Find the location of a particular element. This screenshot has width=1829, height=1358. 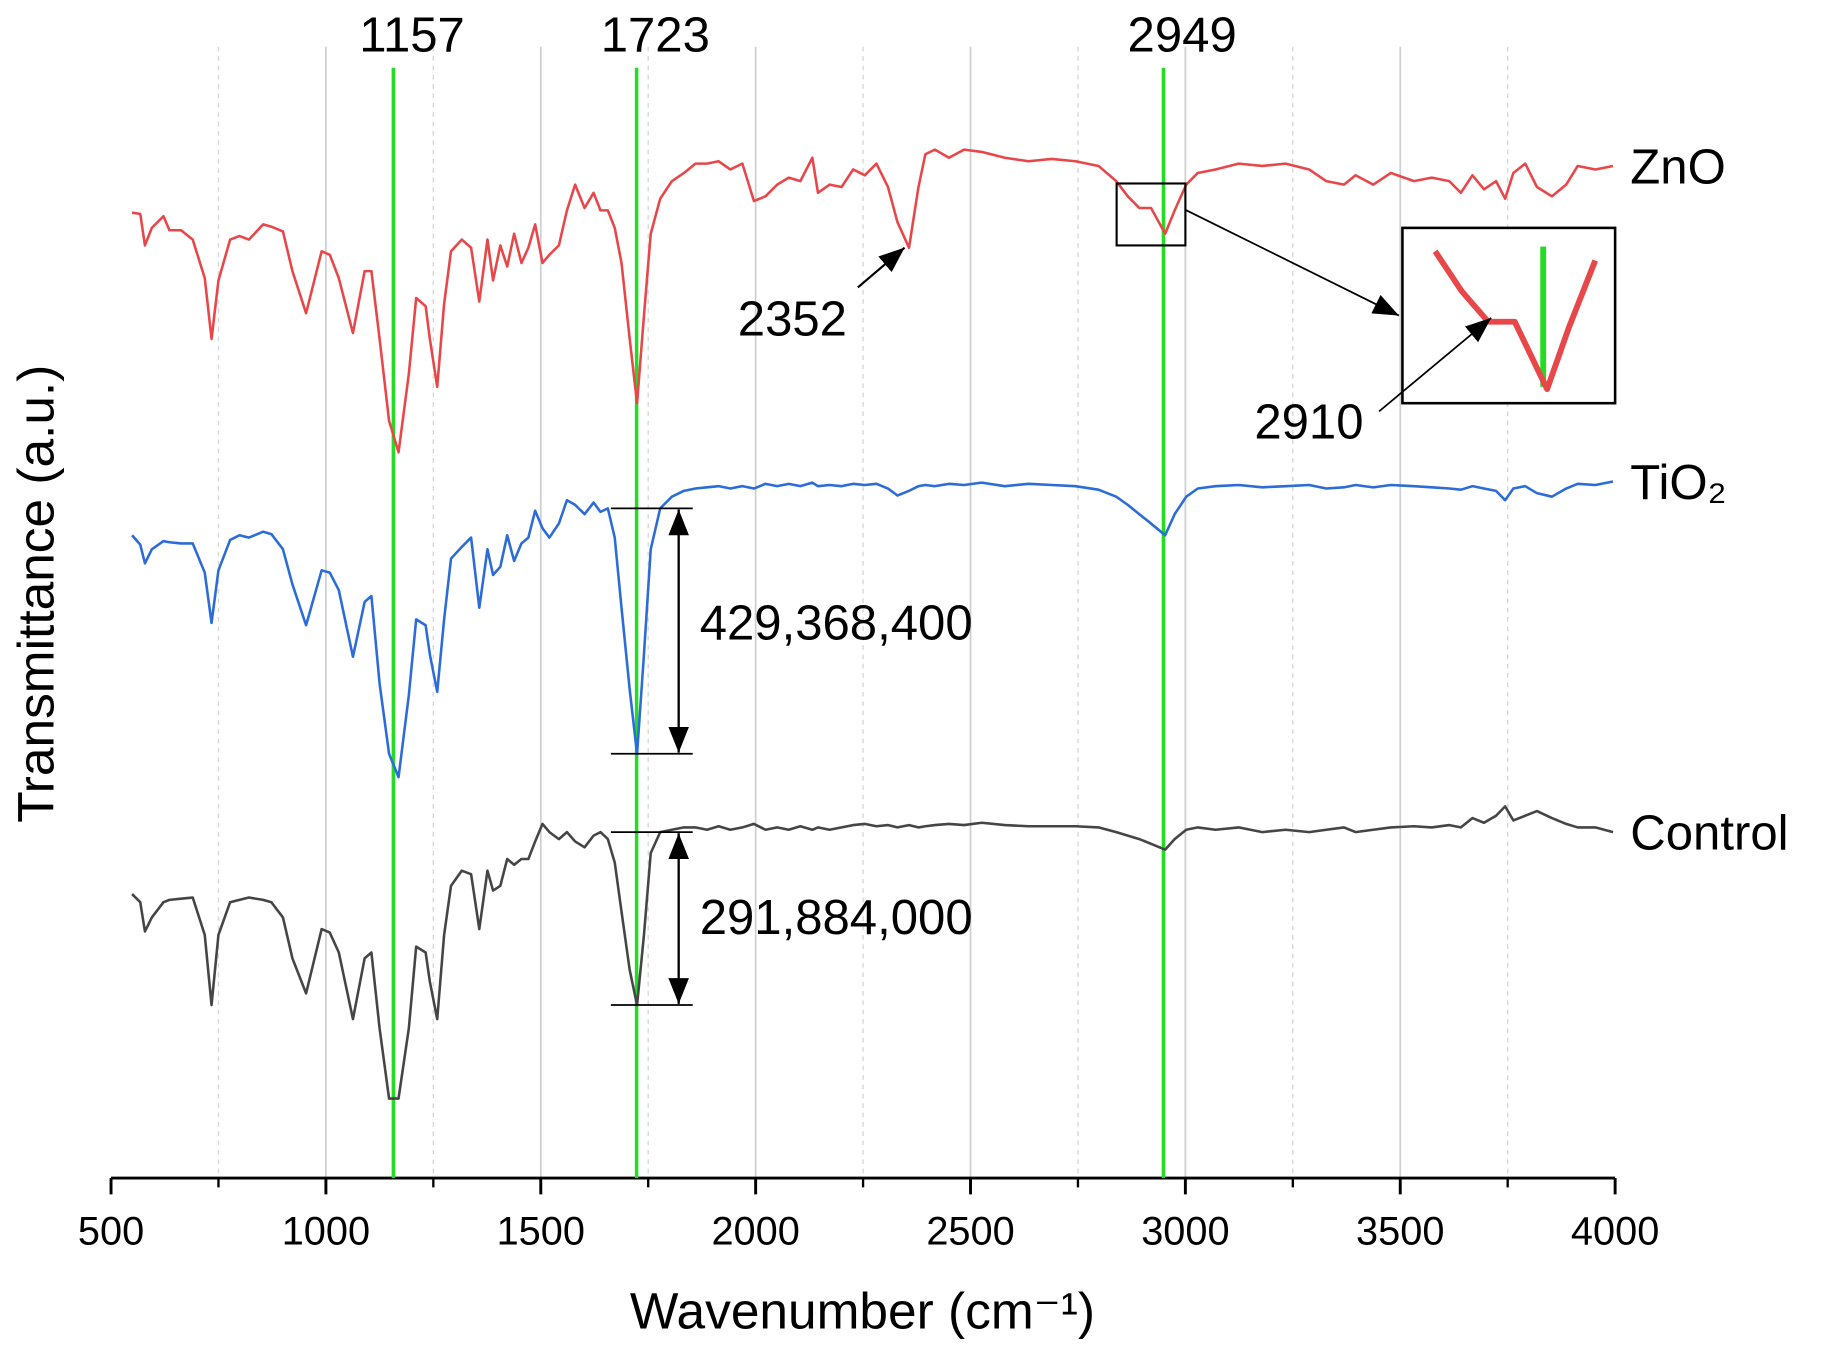

series-label: TiO₂ is located at coordinates (1678, 483).